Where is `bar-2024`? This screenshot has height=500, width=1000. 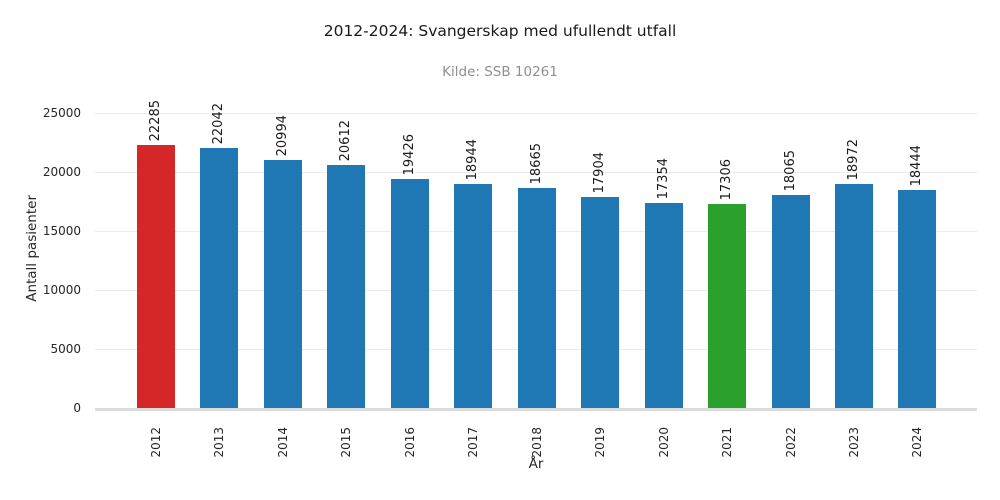
bar-2024 is located at coordinates (917, 299).